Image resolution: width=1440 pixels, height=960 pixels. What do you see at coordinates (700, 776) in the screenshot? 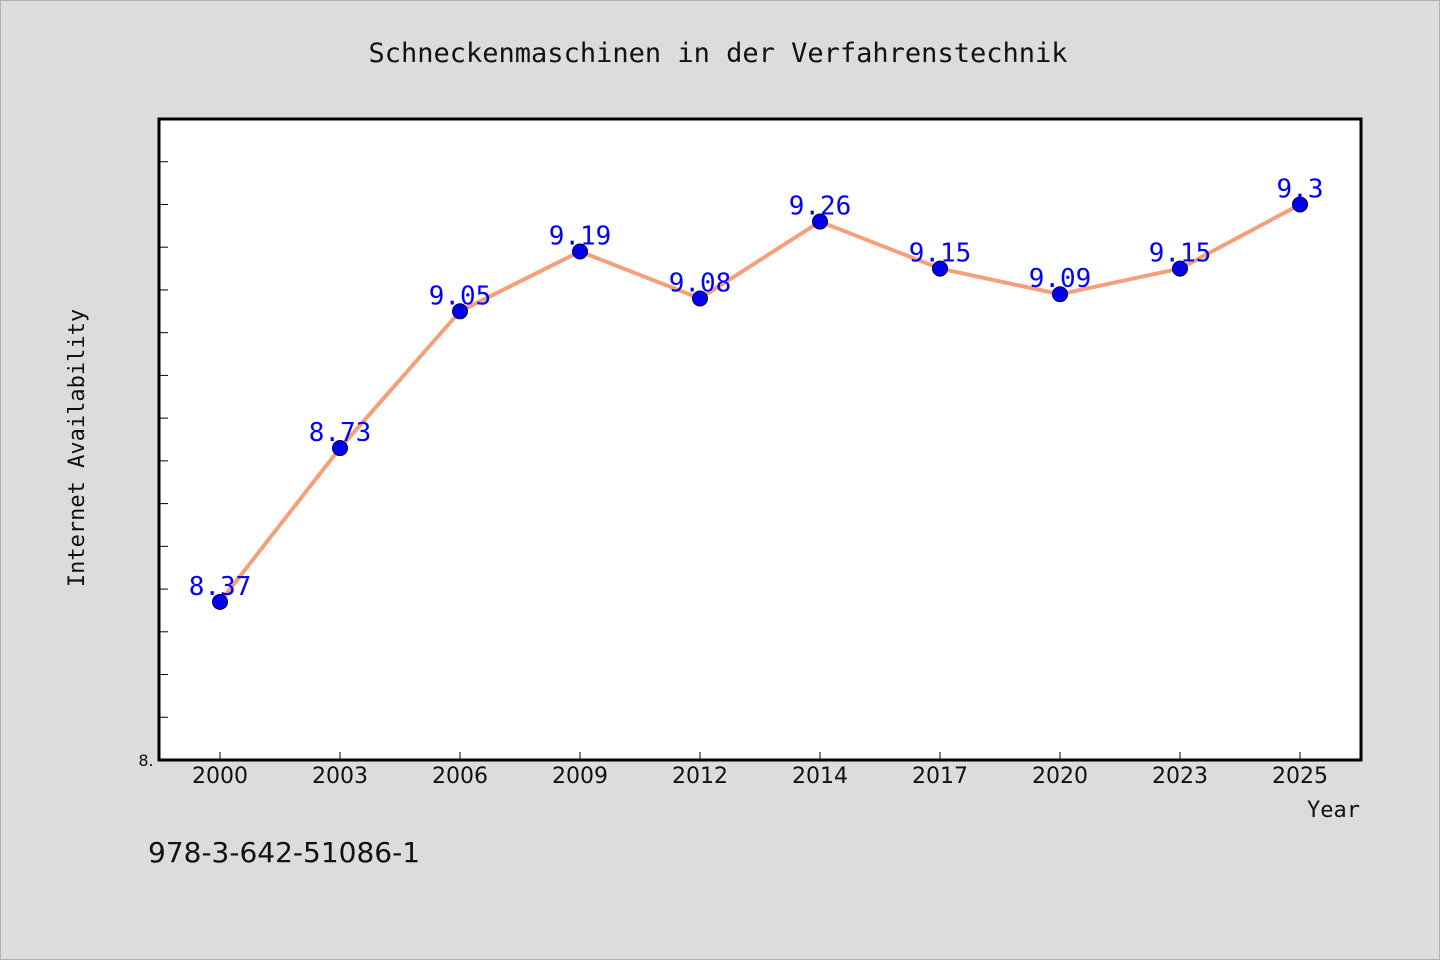
I see `x-tick-label: 2012` at bounding box center [700, 776].